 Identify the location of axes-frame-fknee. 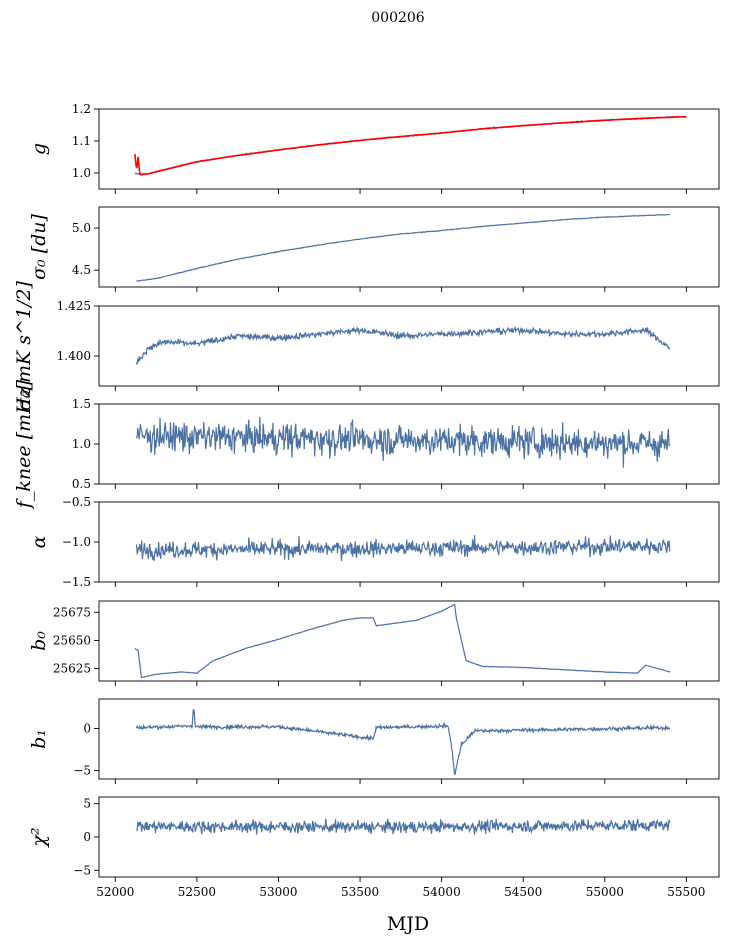
(409, 444).